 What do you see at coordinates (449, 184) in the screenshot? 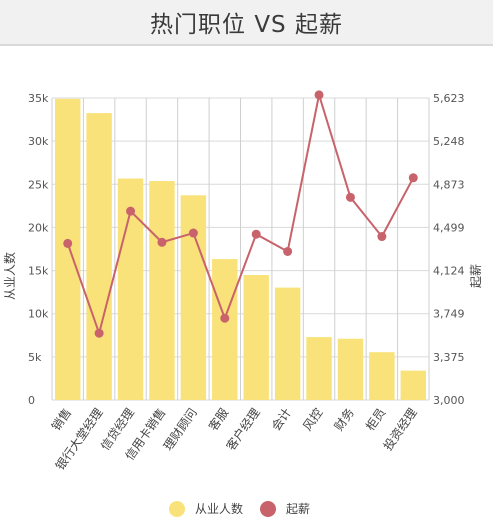
I see `right-tick-label: 4,873` at bounding box center [449, 184].